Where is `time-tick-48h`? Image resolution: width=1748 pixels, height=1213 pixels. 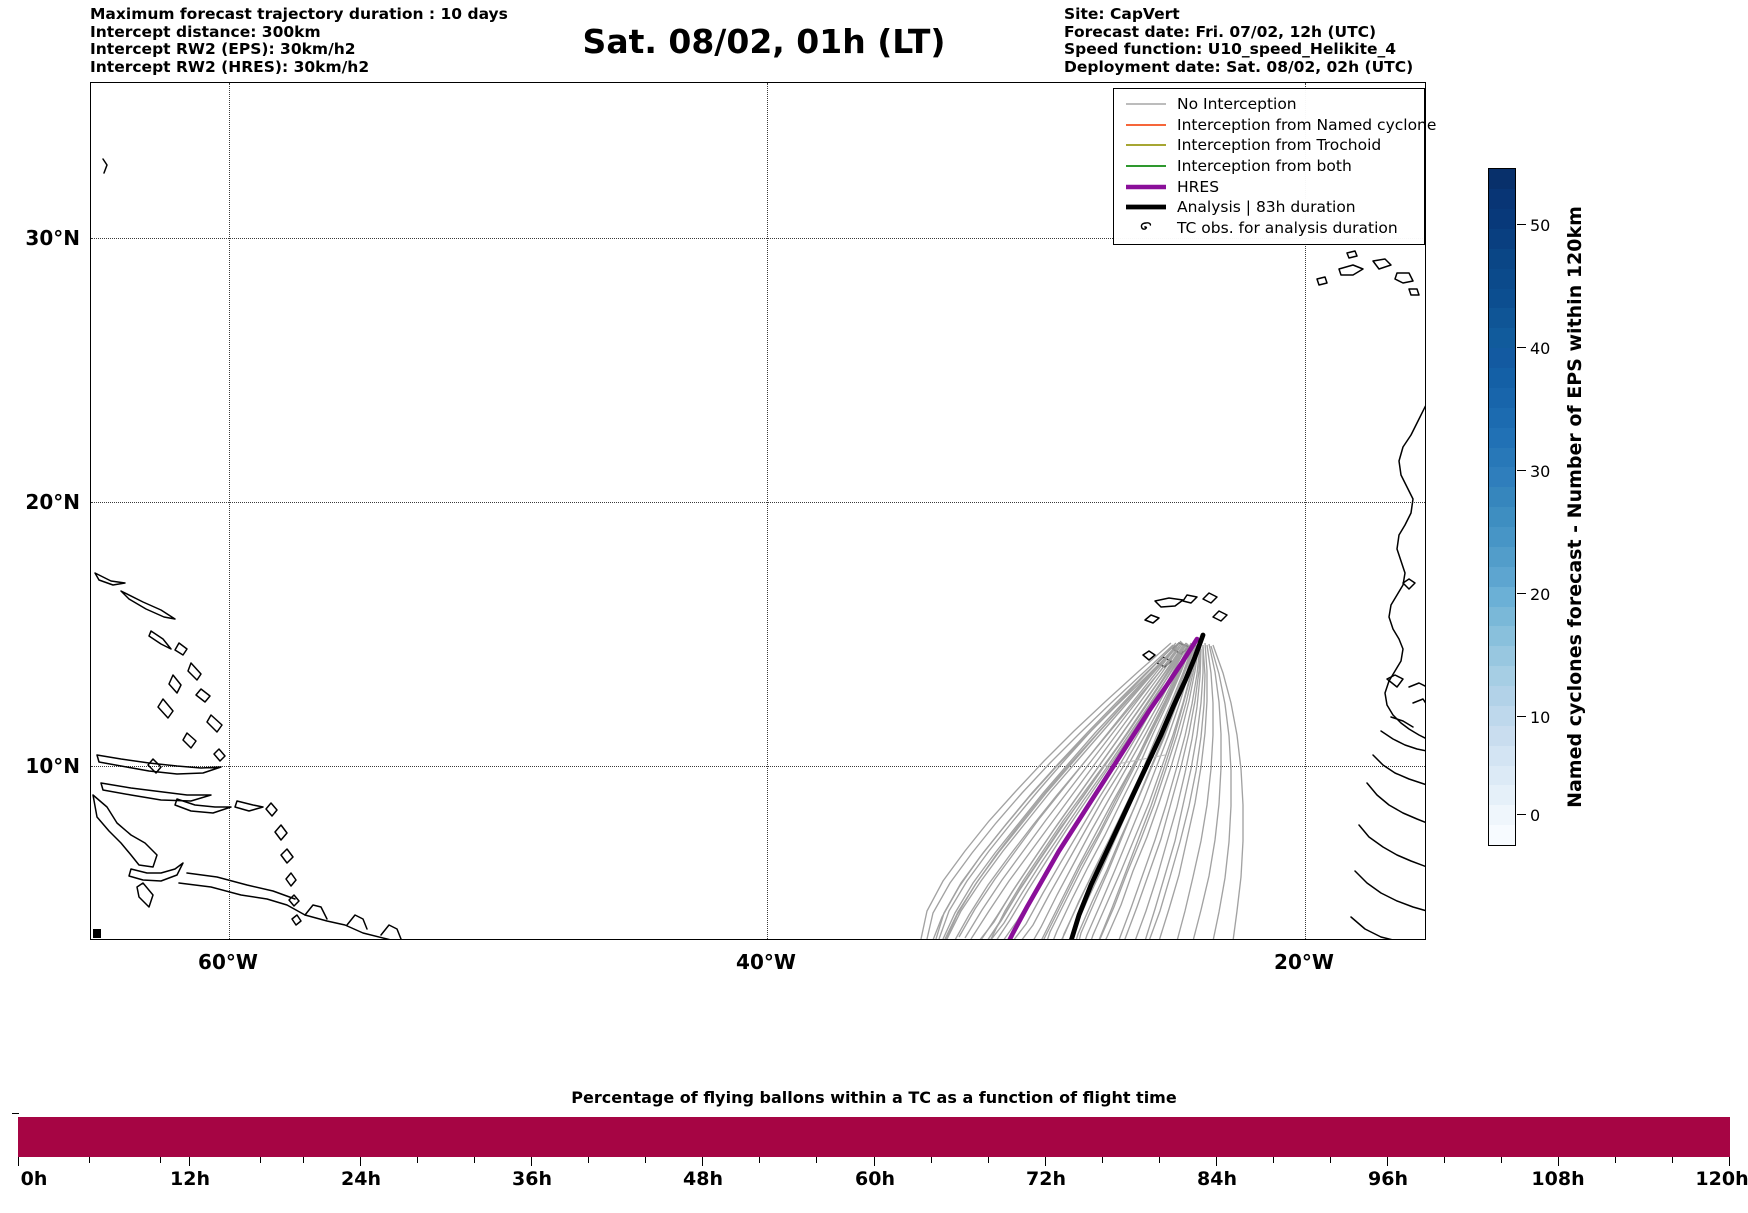
time-tick-48h is located at coordinates (702, 1161).